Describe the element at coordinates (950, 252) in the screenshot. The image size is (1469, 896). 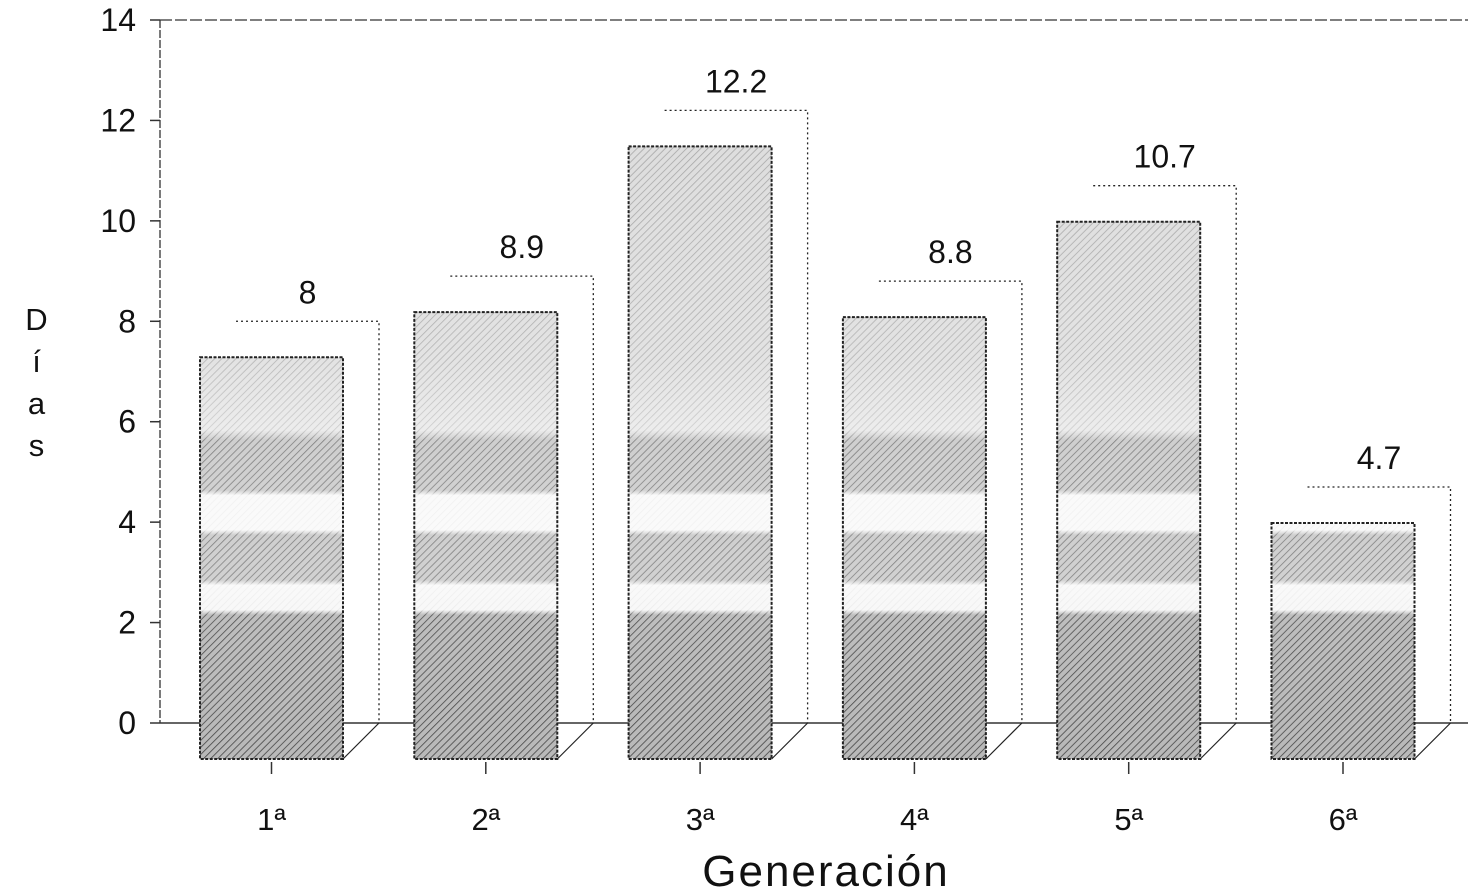
I see `data-label: 8.8` at that location.